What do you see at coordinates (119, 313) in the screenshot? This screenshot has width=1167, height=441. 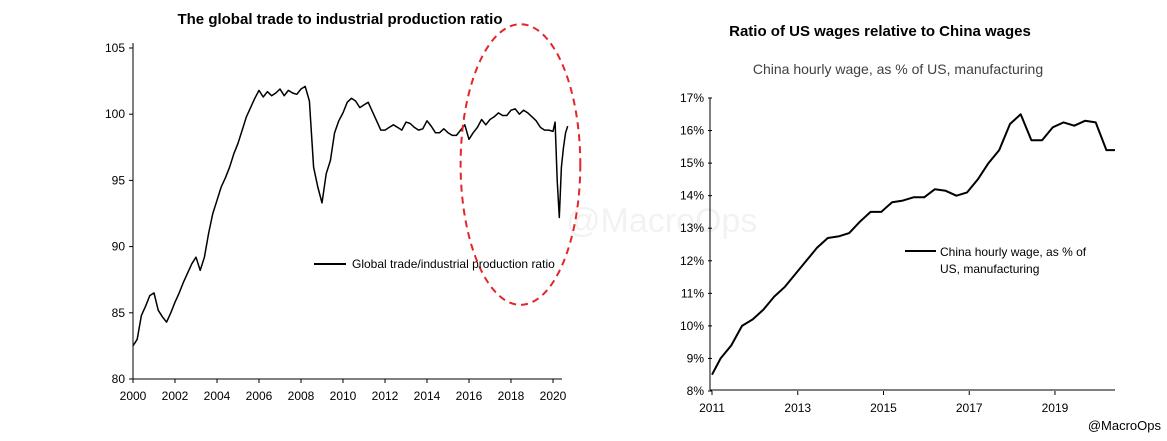 I see `chart1-y-tick-label: 85` at bounding box center [119, 313].